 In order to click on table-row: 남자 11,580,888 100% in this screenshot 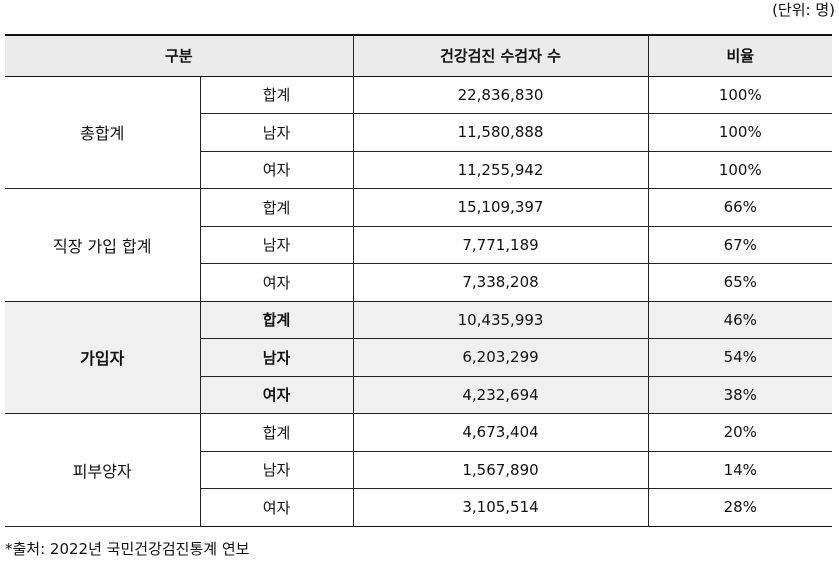, I will do `click(419, 132)`.